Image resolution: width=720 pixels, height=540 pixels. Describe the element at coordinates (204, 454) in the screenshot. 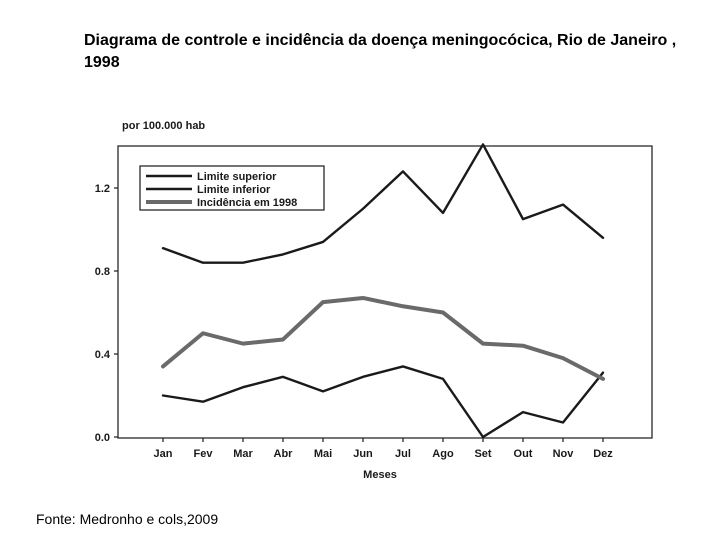

I see `x-tick-label: Fev` at that location.